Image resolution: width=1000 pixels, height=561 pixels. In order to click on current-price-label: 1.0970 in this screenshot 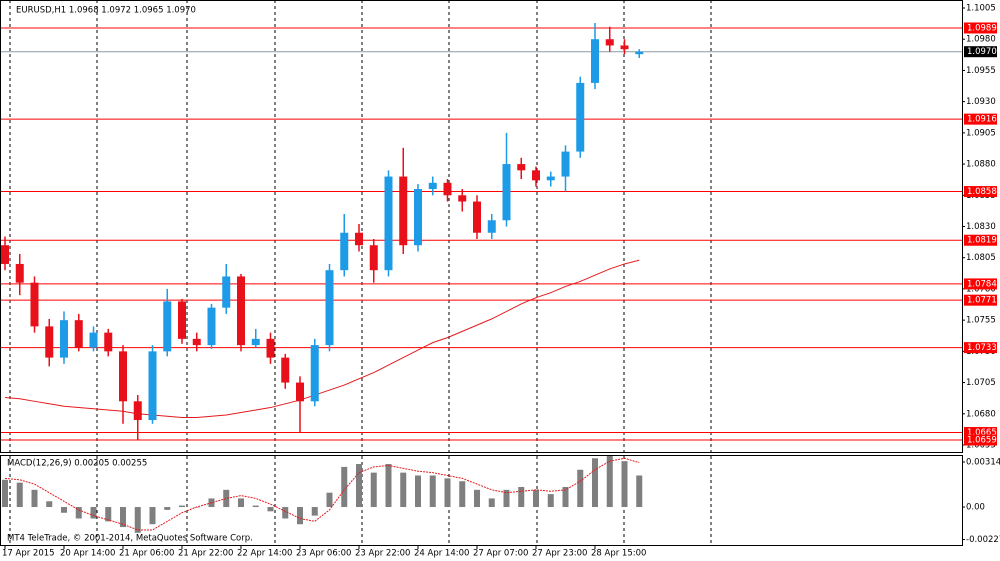, I will do `click(982, 52)`.